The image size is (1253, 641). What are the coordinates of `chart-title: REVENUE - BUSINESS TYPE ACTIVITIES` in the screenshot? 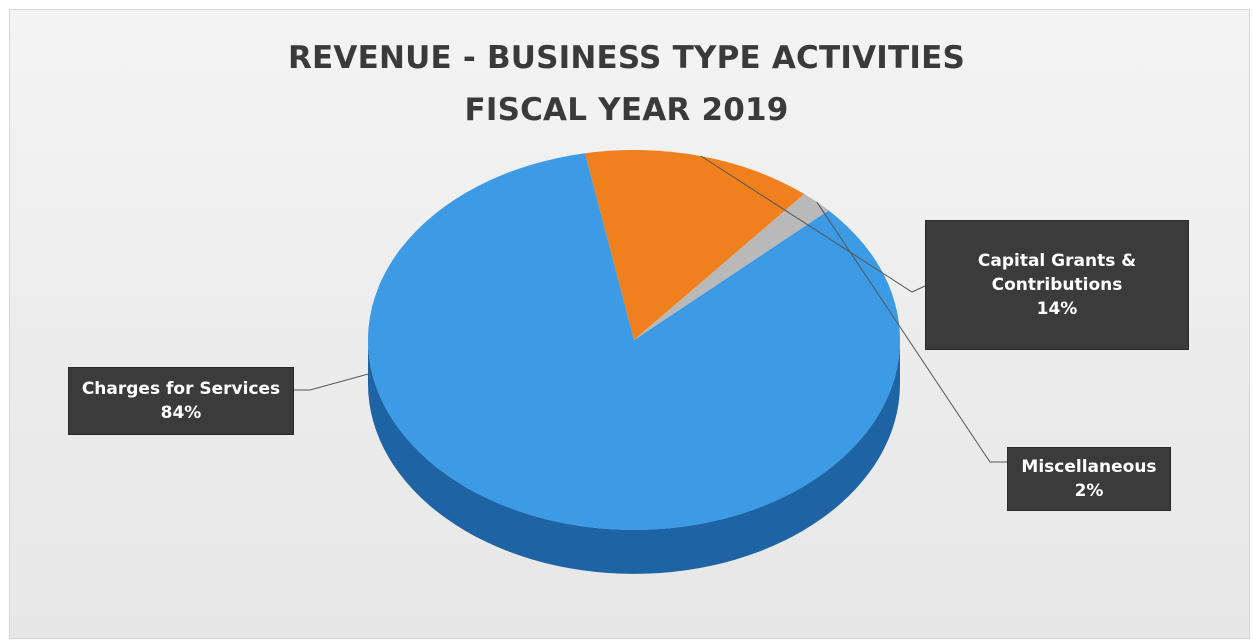 It's located at (626, 58).